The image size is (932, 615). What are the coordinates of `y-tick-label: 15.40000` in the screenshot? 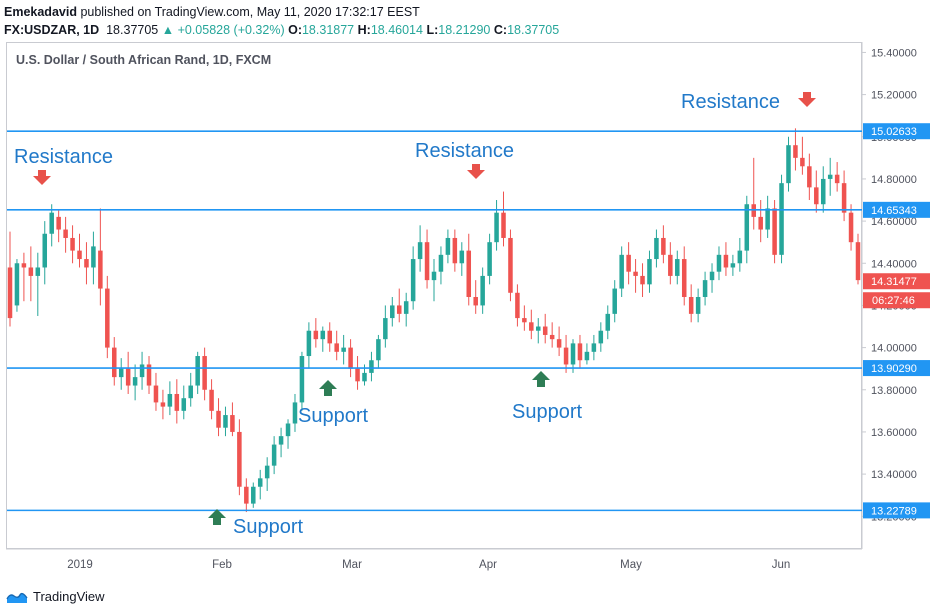 It's located at (894, 53).